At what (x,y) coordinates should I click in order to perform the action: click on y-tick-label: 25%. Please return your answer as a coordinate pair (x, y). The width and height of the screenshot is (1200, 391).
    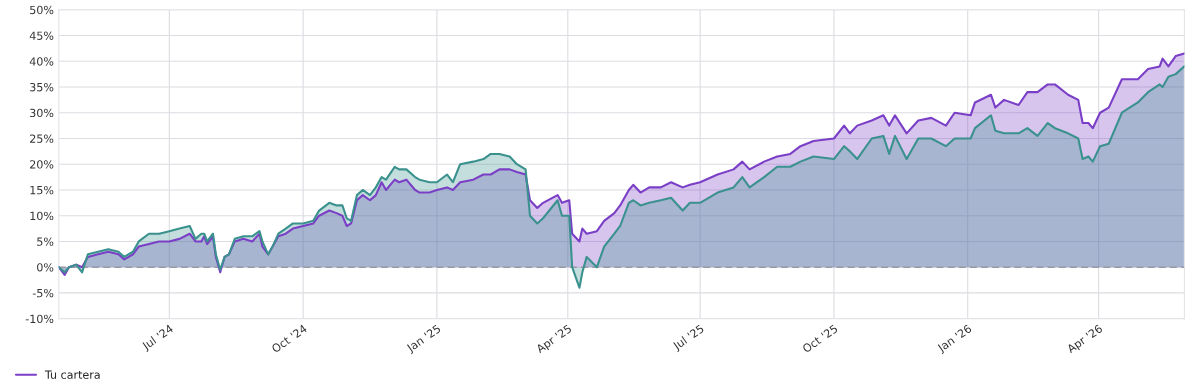
    Looking at the image, I should click on (42, 138).